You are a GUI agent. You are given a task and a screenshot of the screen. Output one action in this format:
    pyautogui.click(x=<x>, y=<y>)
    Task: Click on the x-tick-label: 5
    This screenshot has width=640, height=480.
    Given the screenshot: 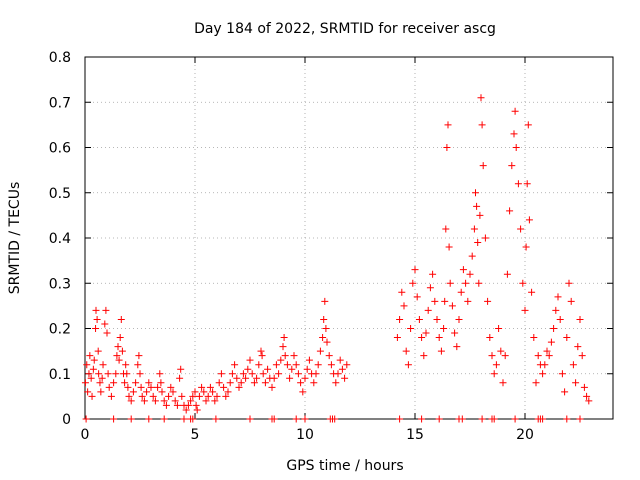 What is the action you would take?
    pyautogui.click(x=195, y=435)
    